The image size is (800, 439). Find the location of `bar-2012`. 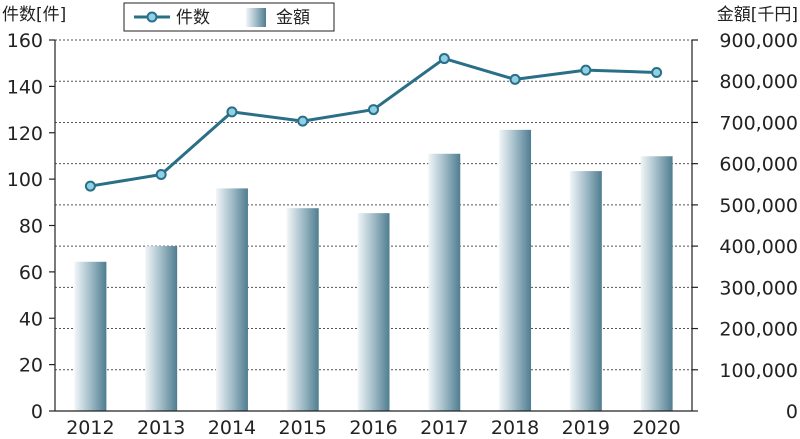

bar-2012 is located at coordinates (90, 336).